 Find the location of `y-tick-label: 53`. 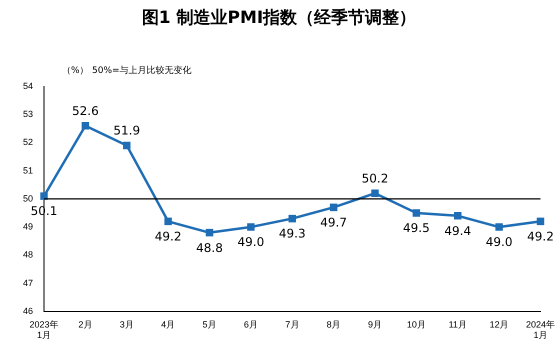

y-tick-label: 53 is located at coordinates (28, 114).